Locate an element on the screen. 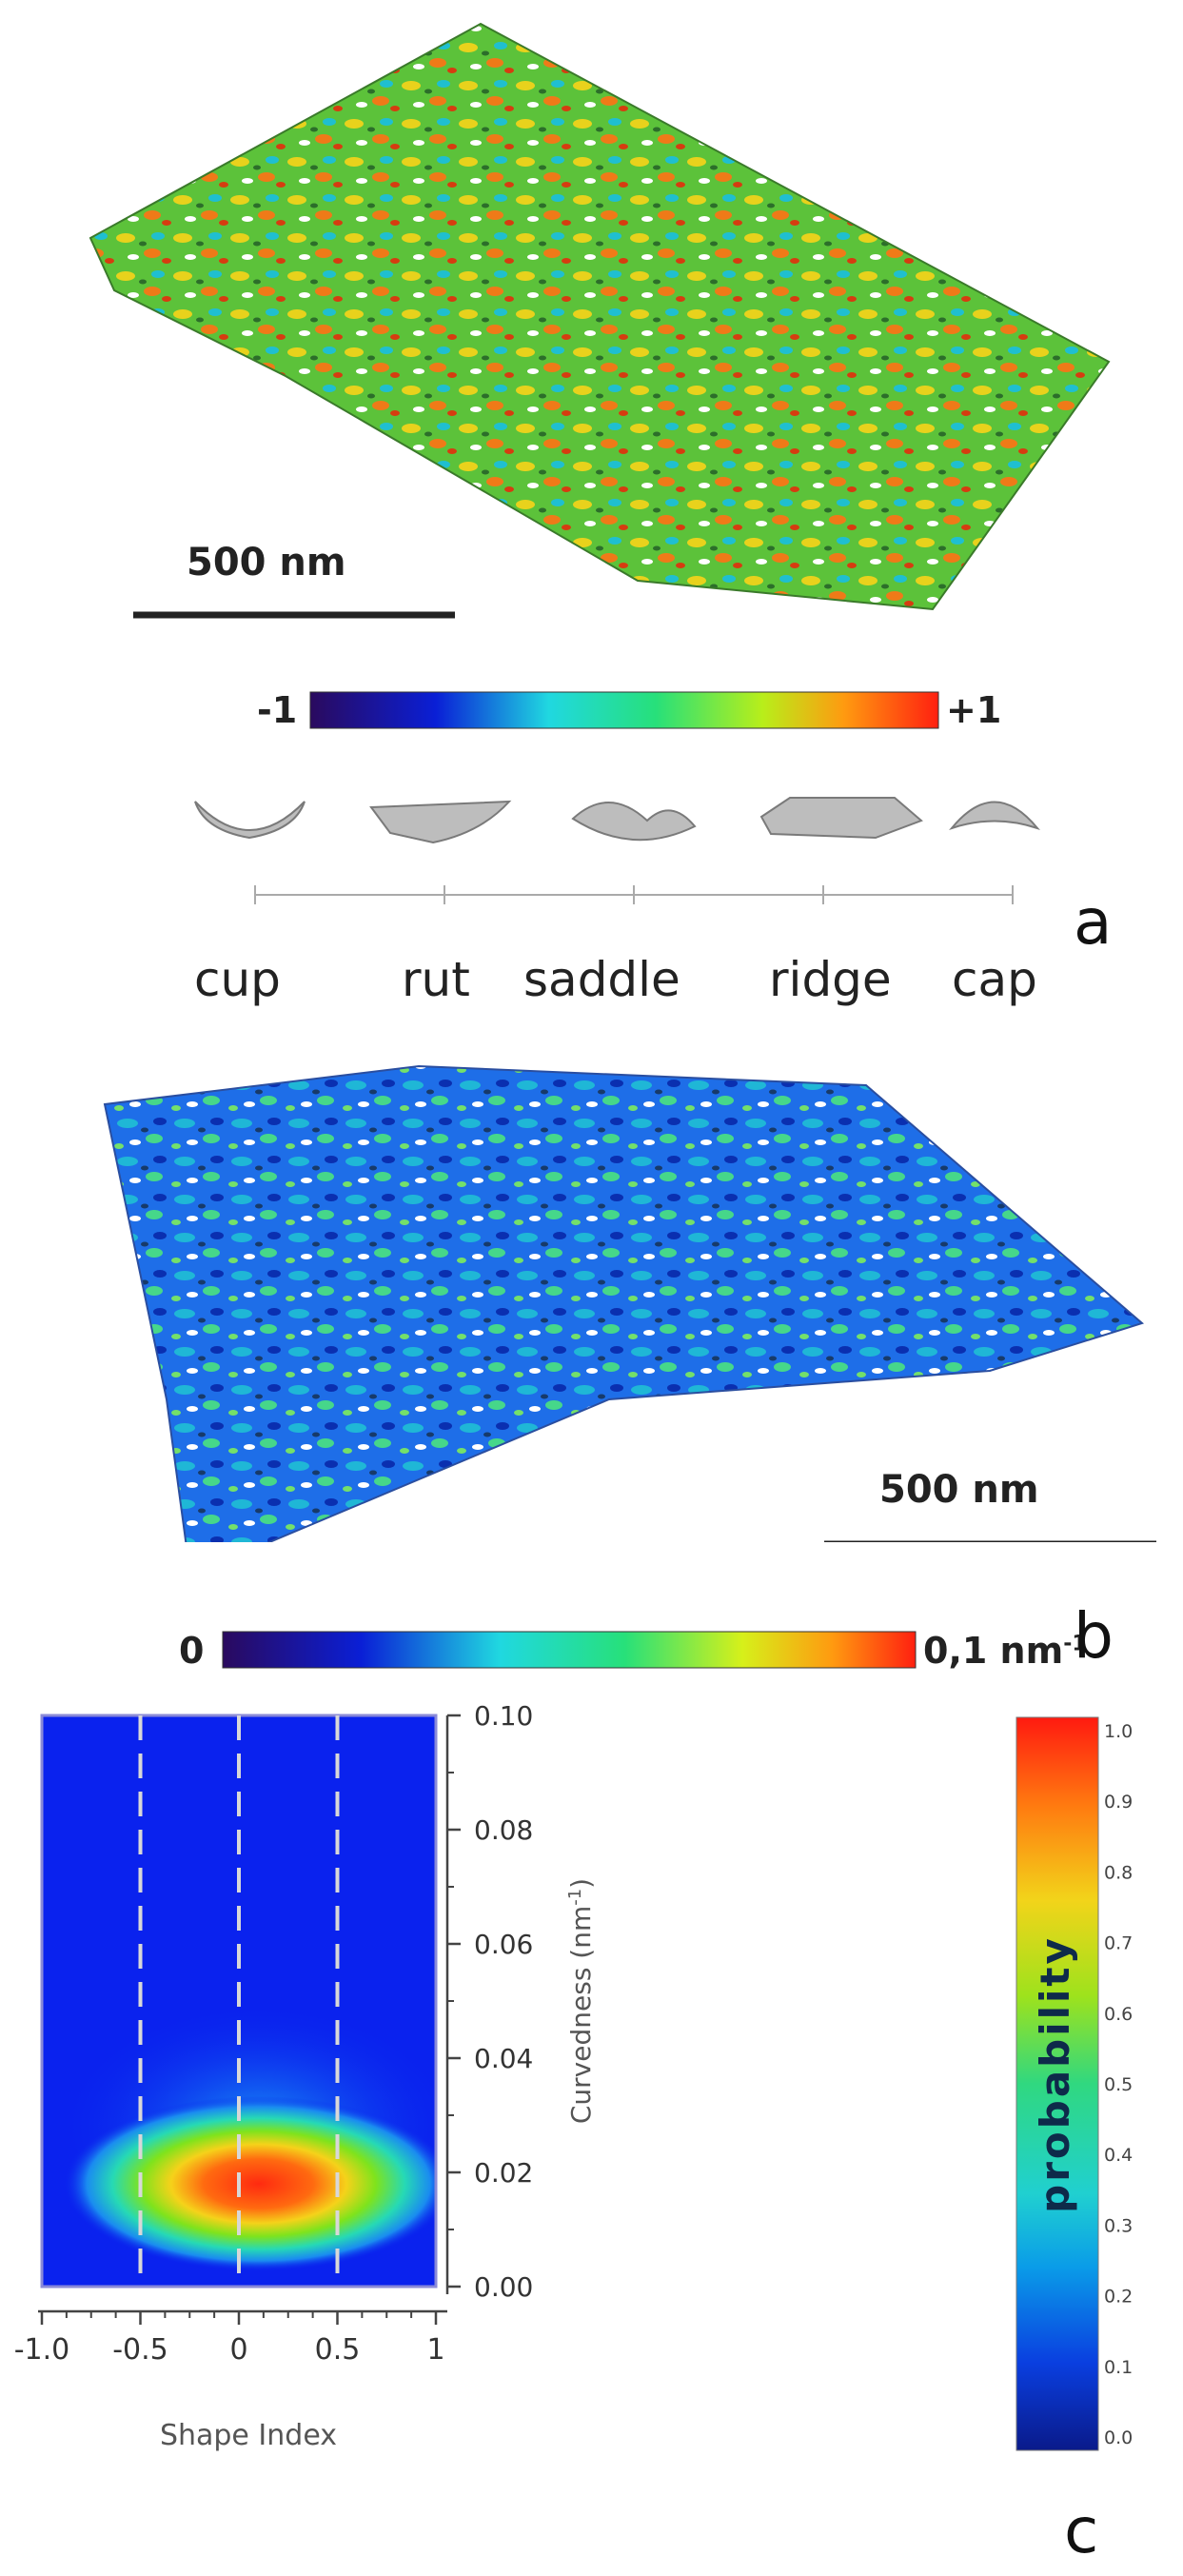 Image resolution: width=1183 pixels, height=2576 pixels. x-tick-label: -0.5 is located at coordinates (140, 2350).